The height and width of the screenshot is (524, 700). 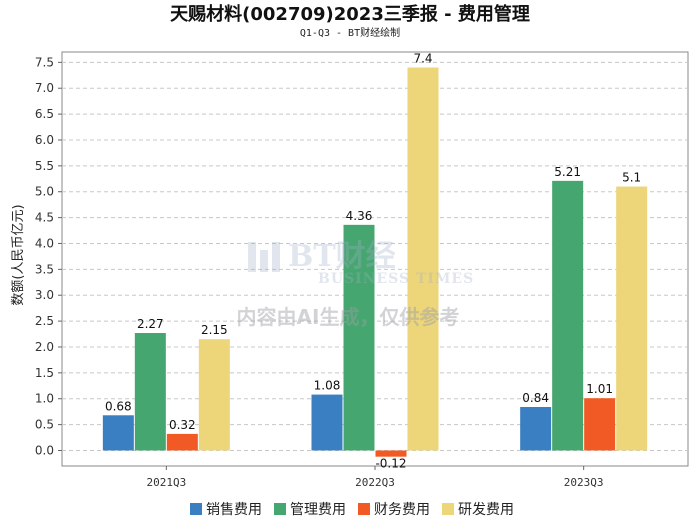 What do you see at coordinates (44, 243) in the screenshot?
I see `y-tick-label: 4.0` at bounding box center [44, 243].